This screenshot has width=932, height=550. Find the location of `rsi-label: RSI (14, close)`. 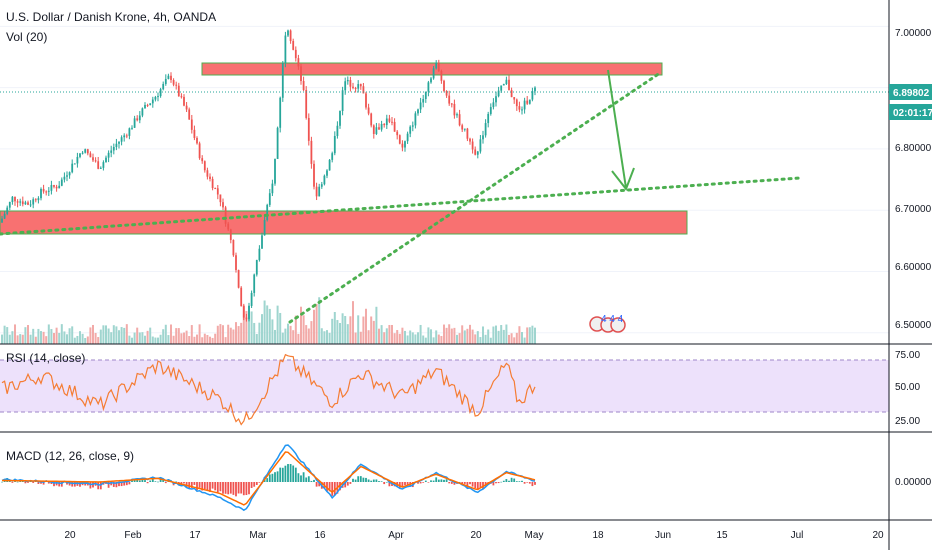

rsi-label: RSI (14, close) is located at coordinates (45, 358).